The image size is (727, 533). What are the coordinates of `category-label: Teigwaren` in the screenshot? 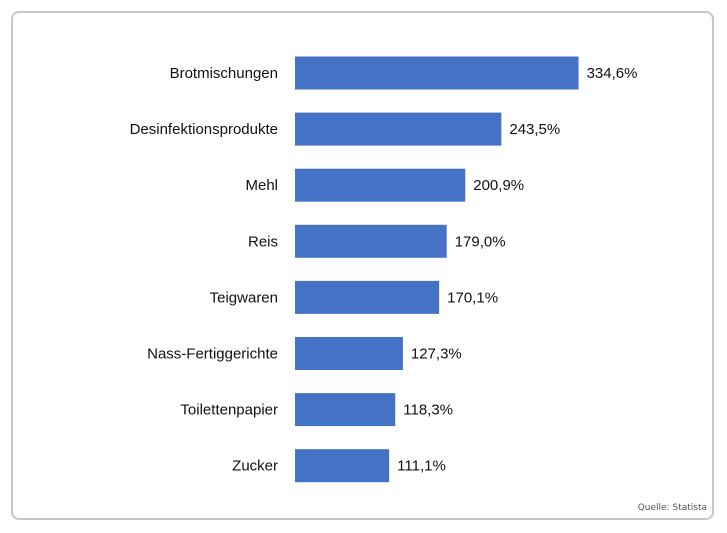 It's located at (244, 297).